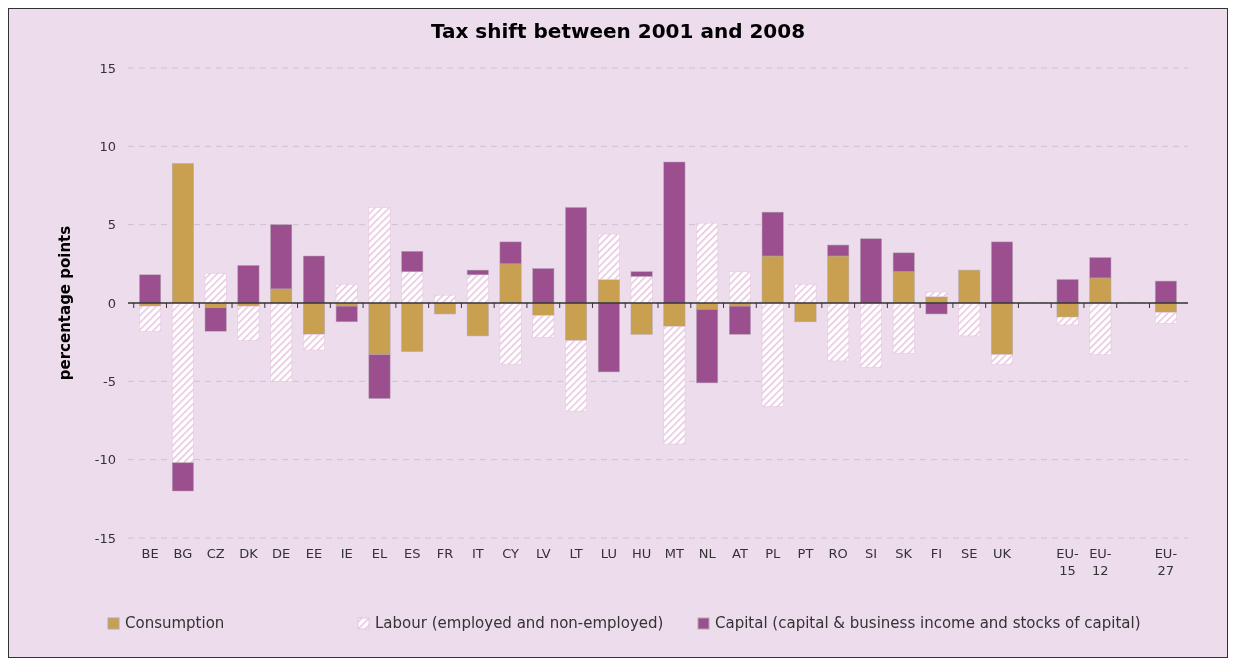 The height and width of the screenshot is (669, 1236). What do you see at coordinates (107, 146) in the screenshot?
I see `y-tick-label: 10` at bounding box center [107, 146].